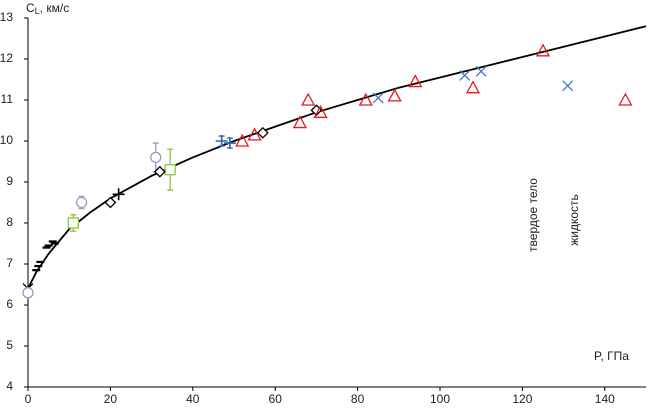 The height and width of the screenshot is (408, 649). What do you see at coordinates (9, 181) in the screenshot?
I see `y-tick-label: 9` at bounding box center [9, 181].